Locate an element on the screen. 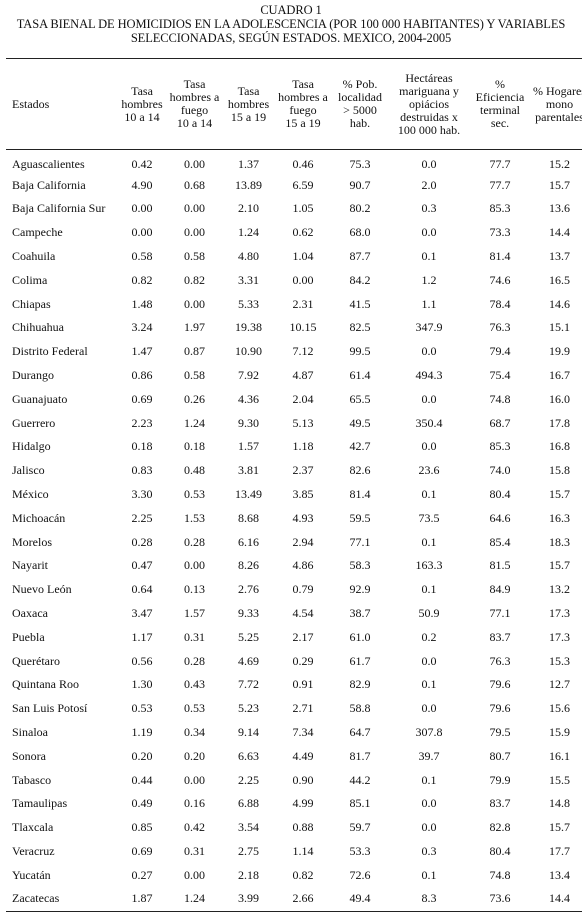 This screenshot has width=582, height=920. state-name-cell: Chiapas is located at coordinates (31, 303).